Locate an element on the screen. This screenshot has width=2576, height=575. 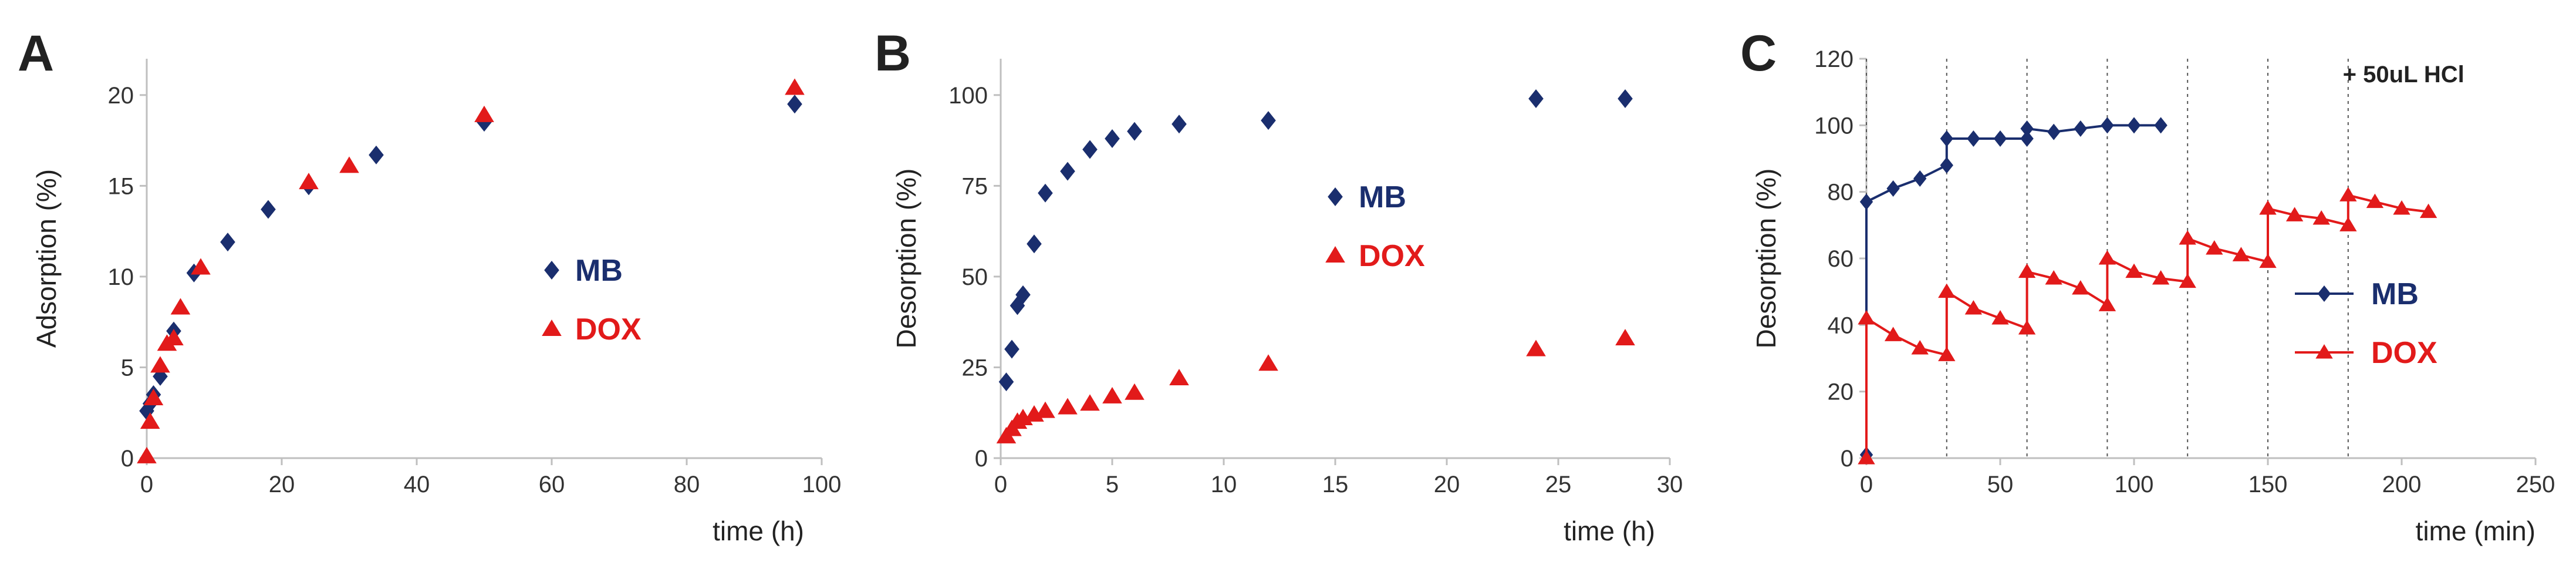
y-tick-label: 50 is located at coordinates (975, 277).